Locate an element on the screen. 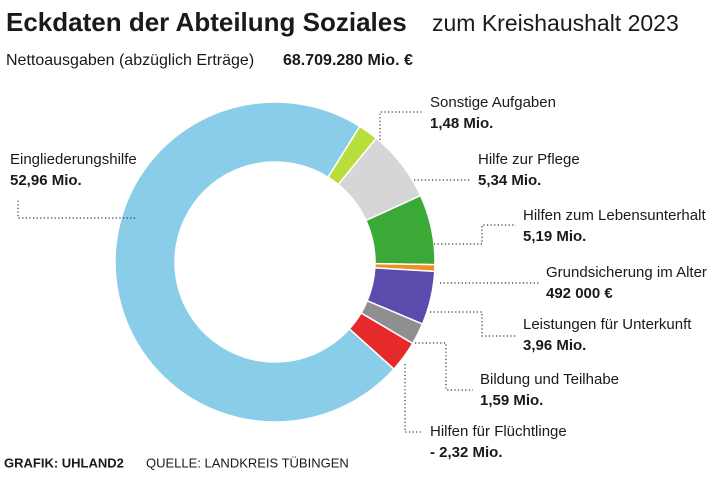  value-label: 3,96 Mio. is located at coordinates (554, 345).